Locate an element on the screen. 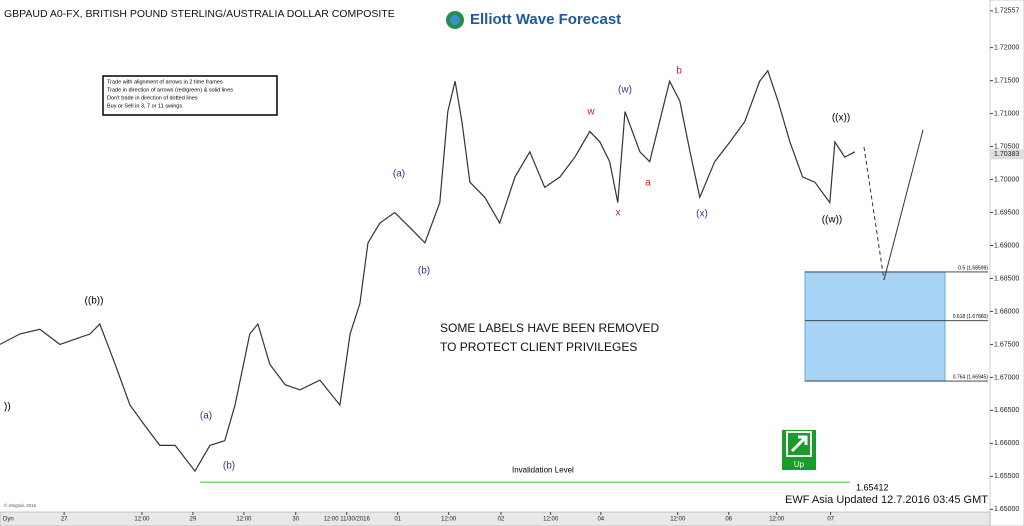  interval-label: Dyn is located at coordinates (8, 520).